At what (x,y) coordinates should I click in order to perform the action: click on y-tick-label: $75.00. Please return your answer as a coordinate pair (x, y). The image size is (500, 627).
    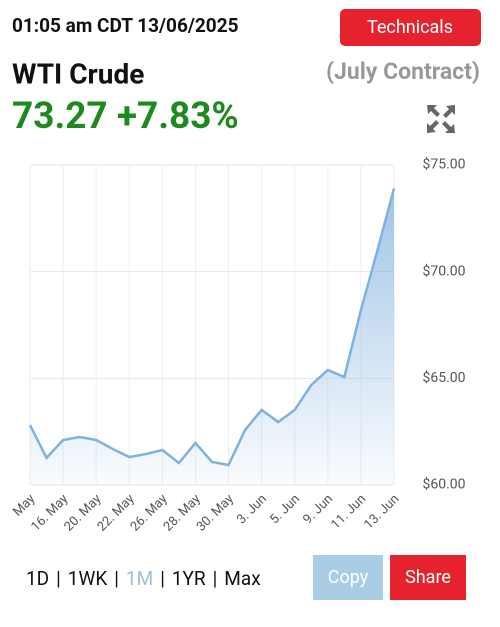
    Looking at the image, I should click on (443, 164).